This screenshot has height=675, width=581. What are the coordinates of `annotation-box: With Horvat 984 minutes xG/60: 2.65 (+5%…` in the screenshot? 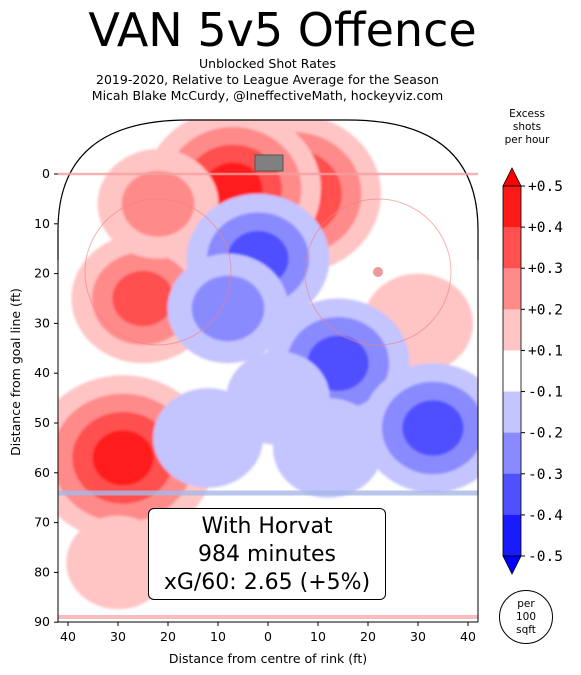 It's located at (267, 554).